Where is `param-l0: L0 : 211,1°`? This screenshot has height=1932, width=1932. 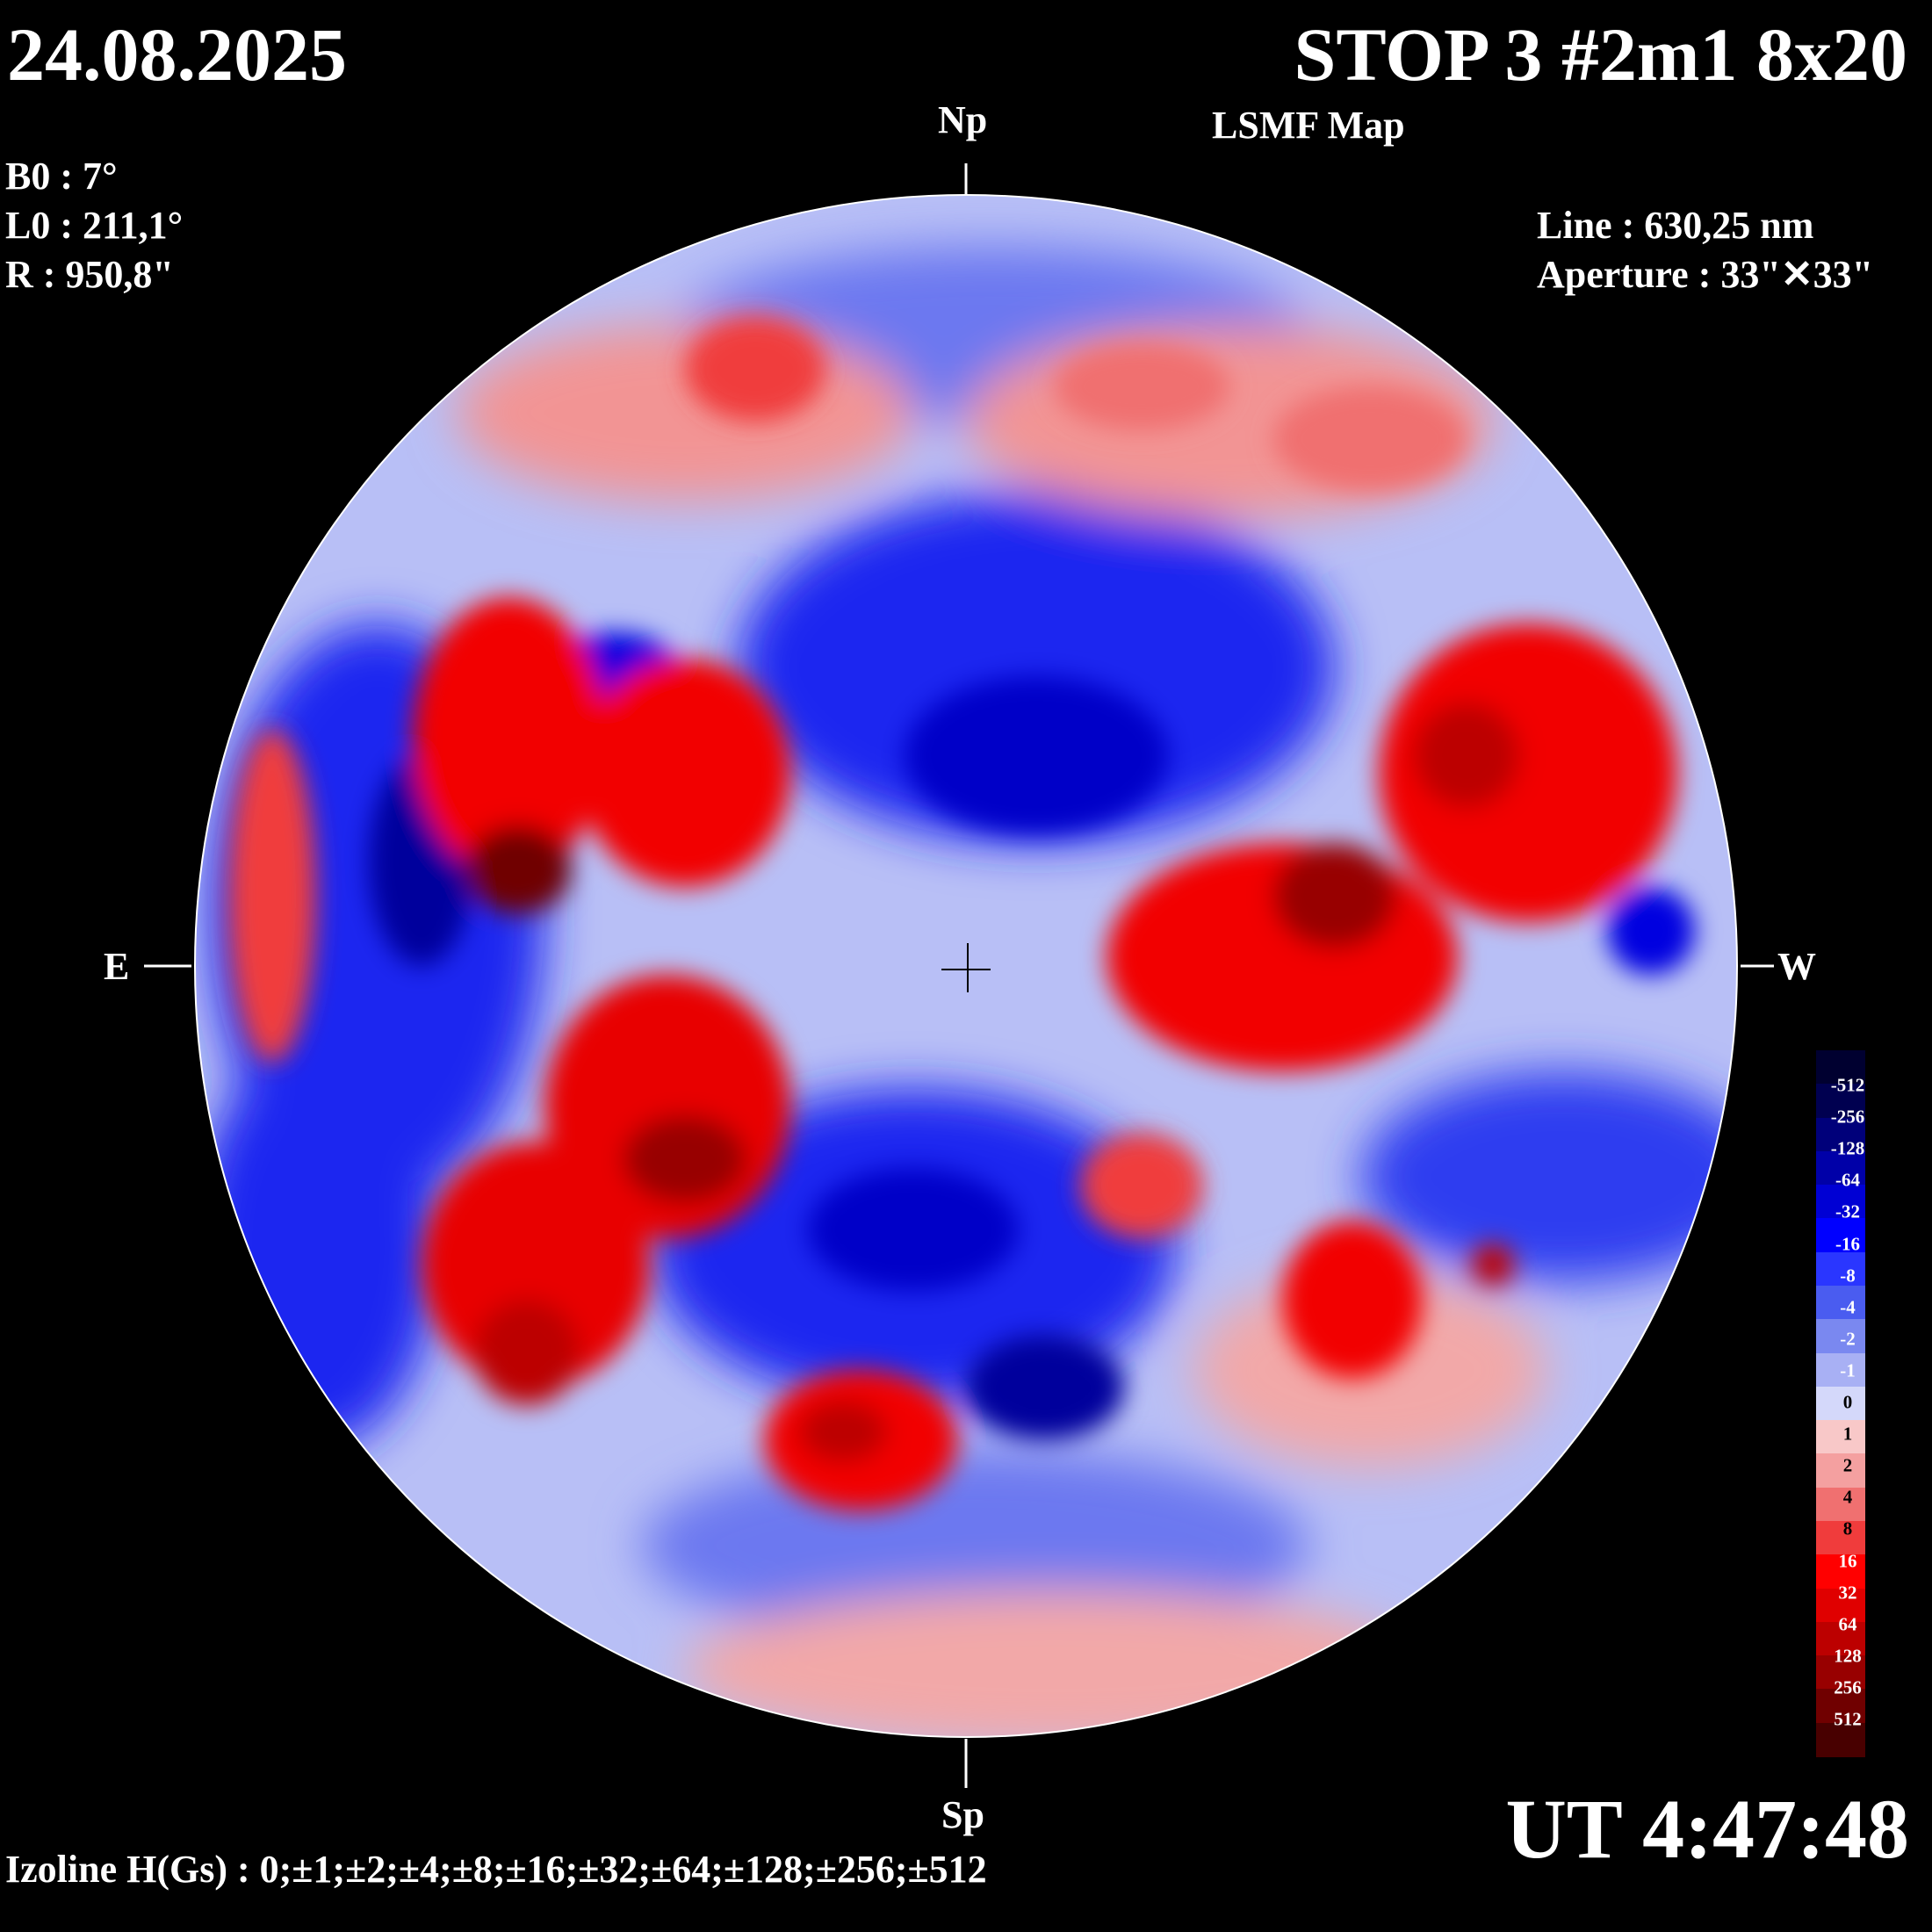
param-l0: L0 : 211,1° is located at coordinates (94, 226).